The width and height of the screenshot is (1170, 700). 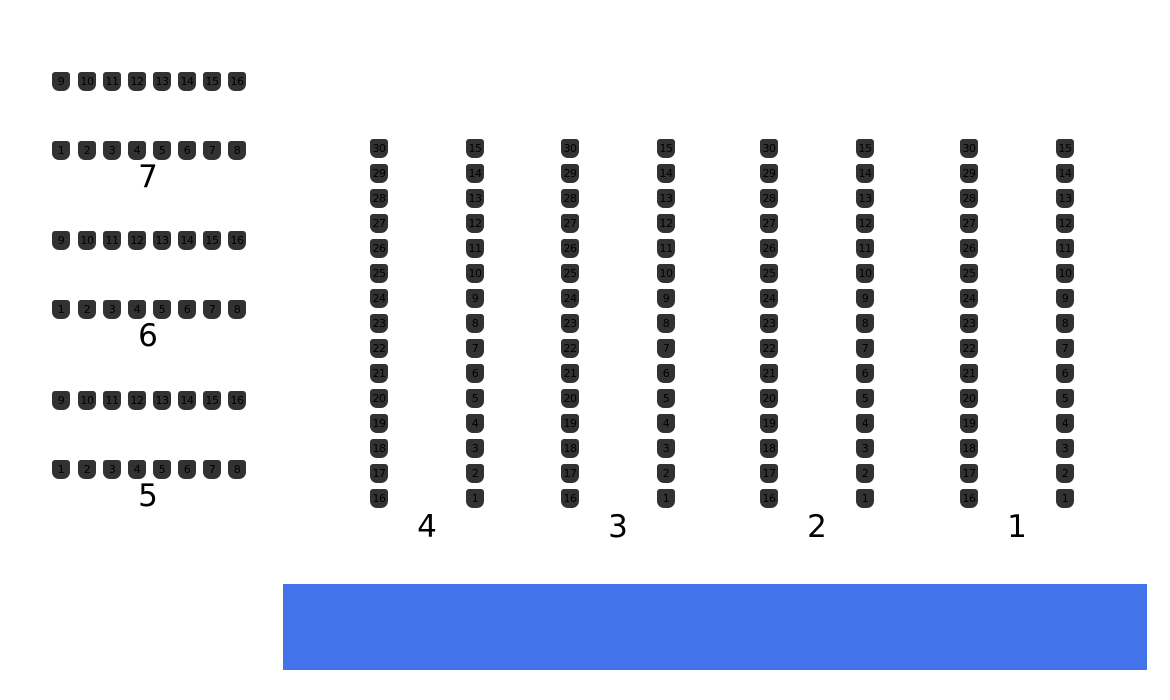 What do you see at coordinates (570, 373) in the screenshot?
I see `seat: 21` at bounding box center [570, 373].